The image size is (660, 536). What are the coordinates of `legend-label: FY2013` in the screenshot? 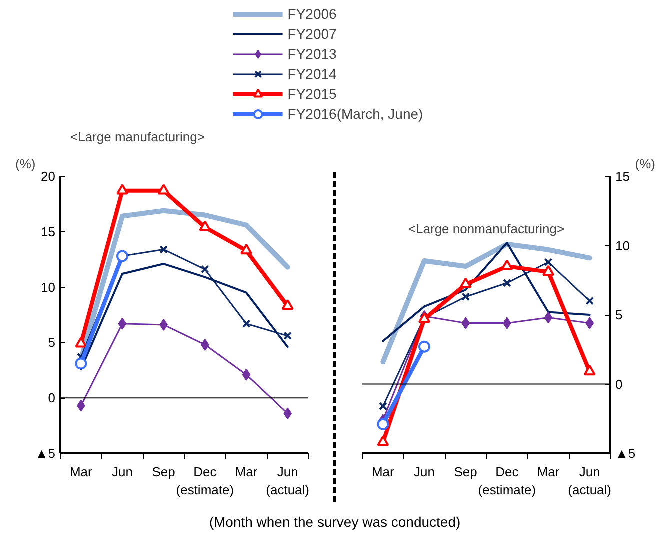 It's located at (312, 54).